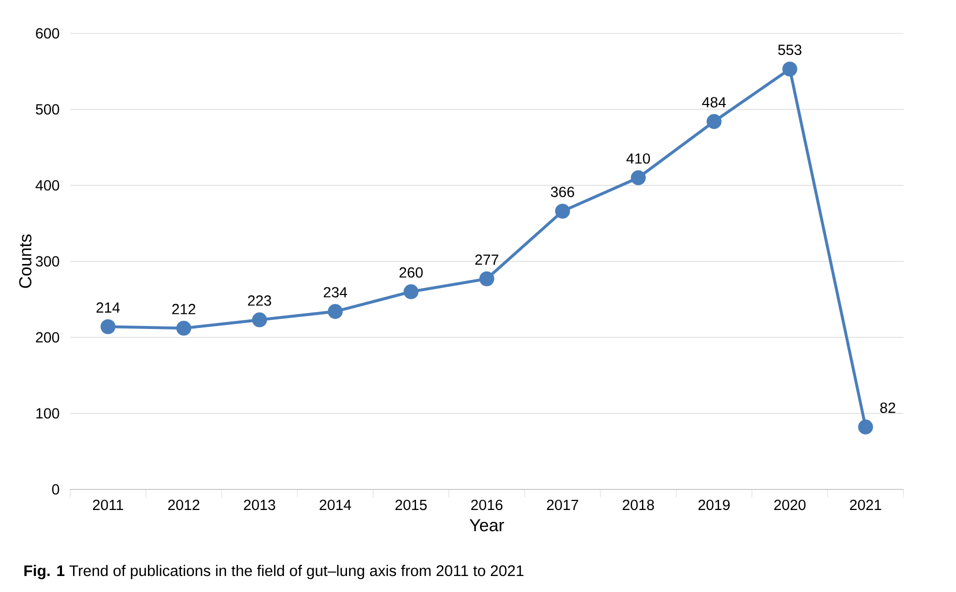 This screenshot has width=956, height=592. Describe the element at coordinates (336, 292) in the screenshot. I see `data-label: 234` at that location.